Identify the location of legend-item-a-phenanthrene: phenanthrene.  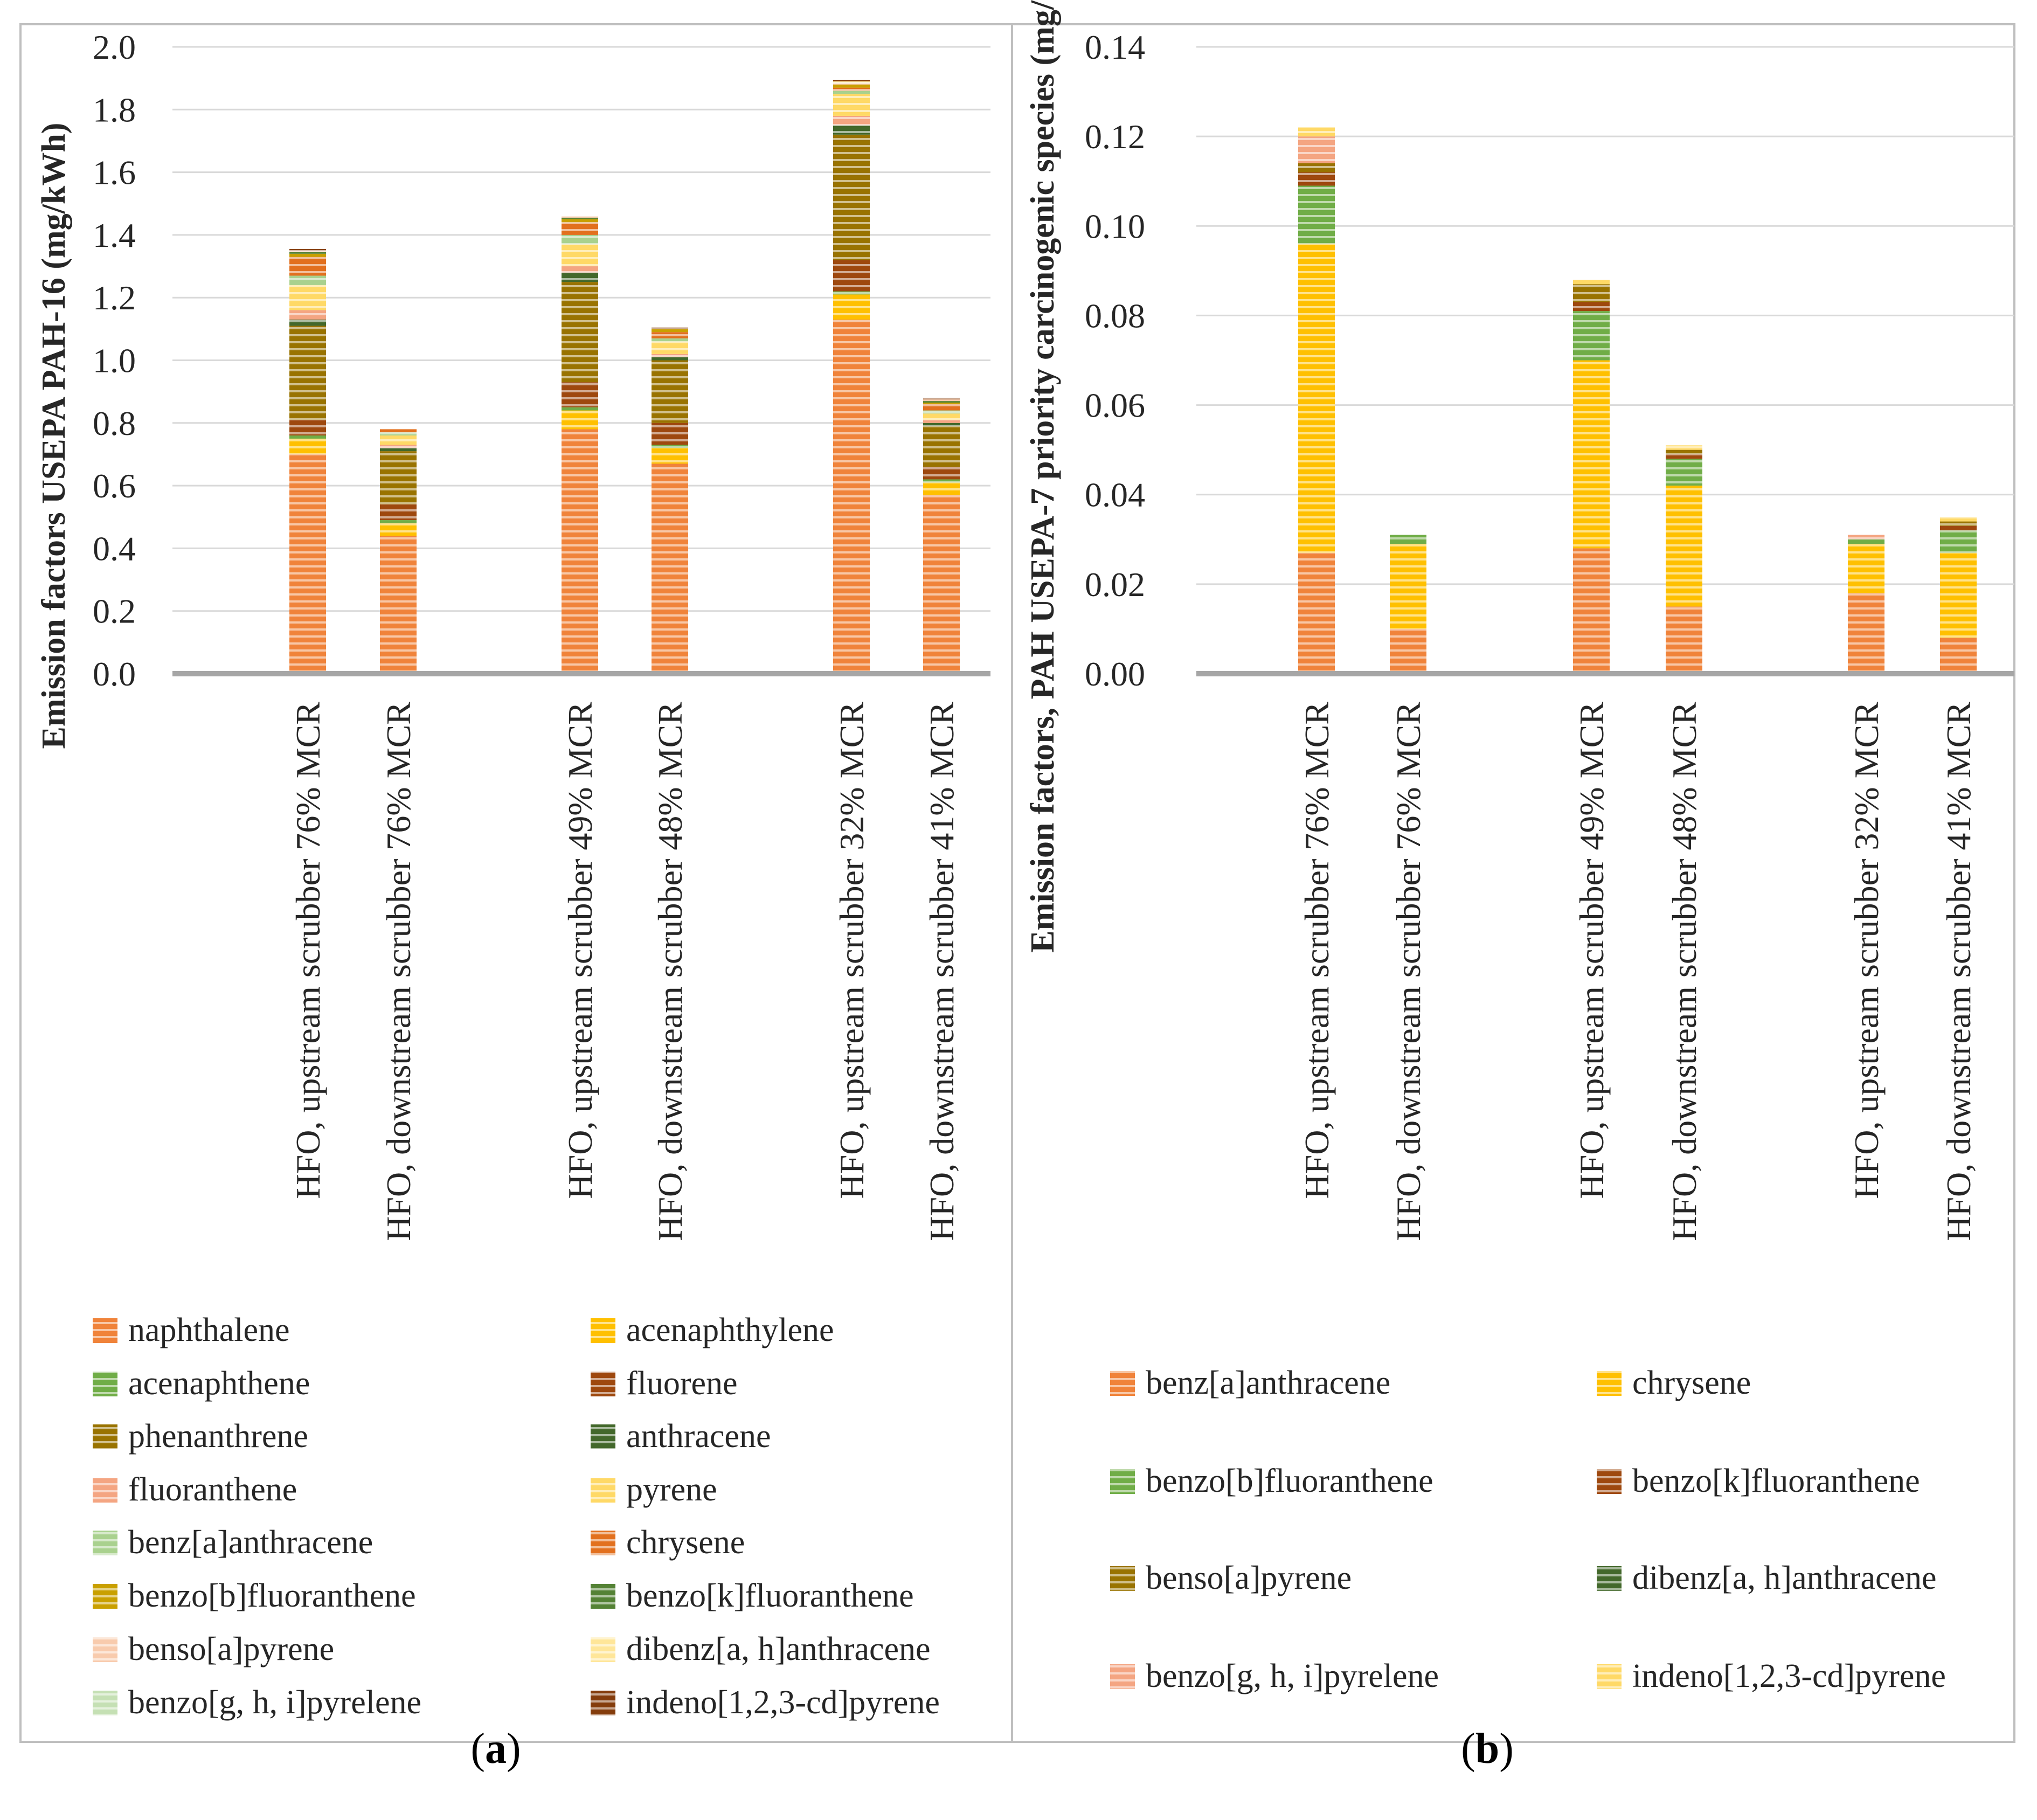
(200, 1436).